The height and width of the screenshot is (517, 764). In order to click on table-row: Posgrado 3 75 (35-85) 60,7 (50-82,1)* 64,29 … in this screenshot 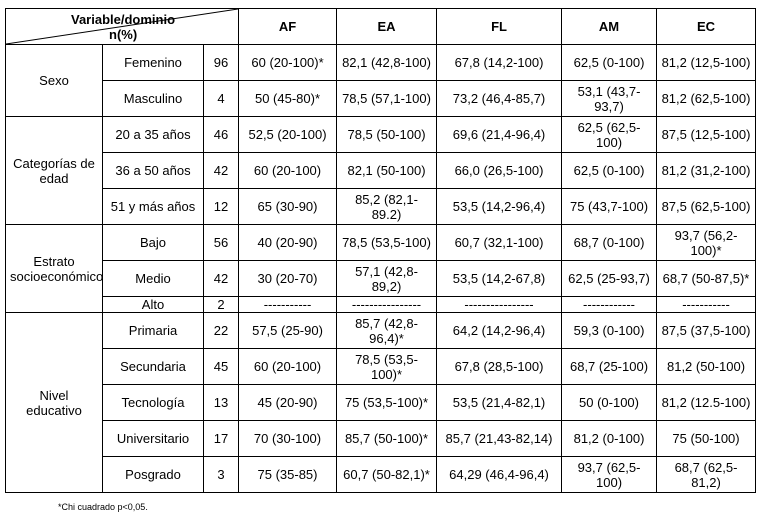, I will do `click(381, 474)`.